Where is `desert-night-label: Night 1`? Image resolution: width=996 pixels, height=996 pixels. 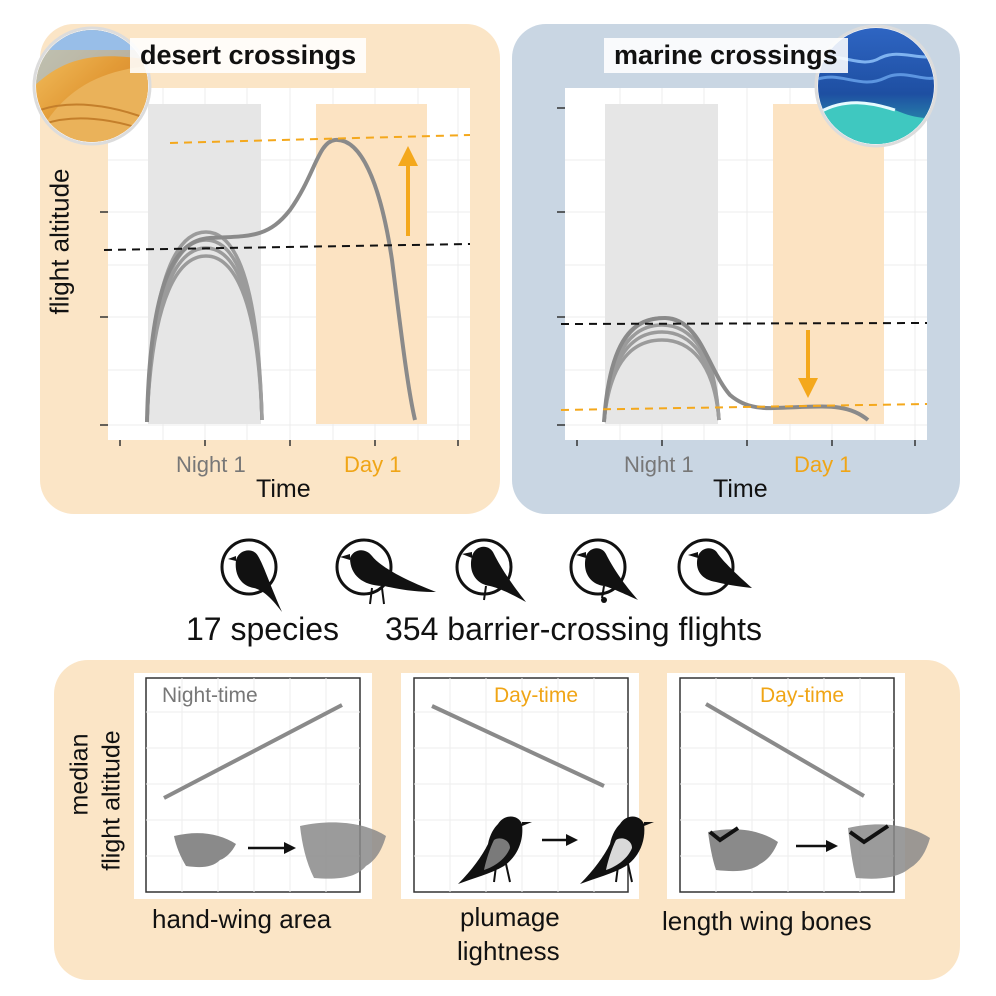
desert-night-label: Night 1 is located at coordinates (211, 464).